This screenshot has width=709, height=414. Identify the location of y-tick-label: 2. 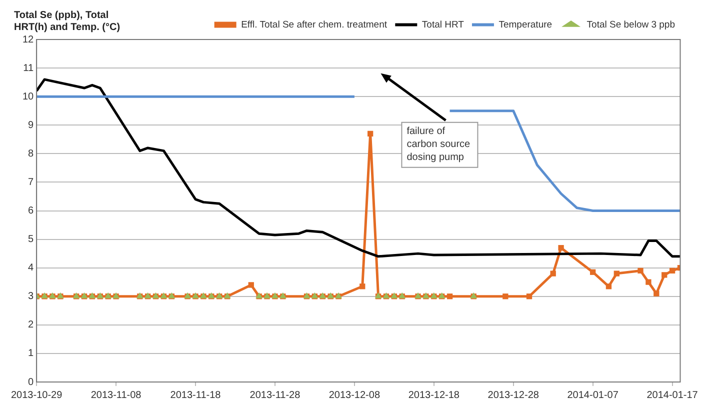
(31, 325).